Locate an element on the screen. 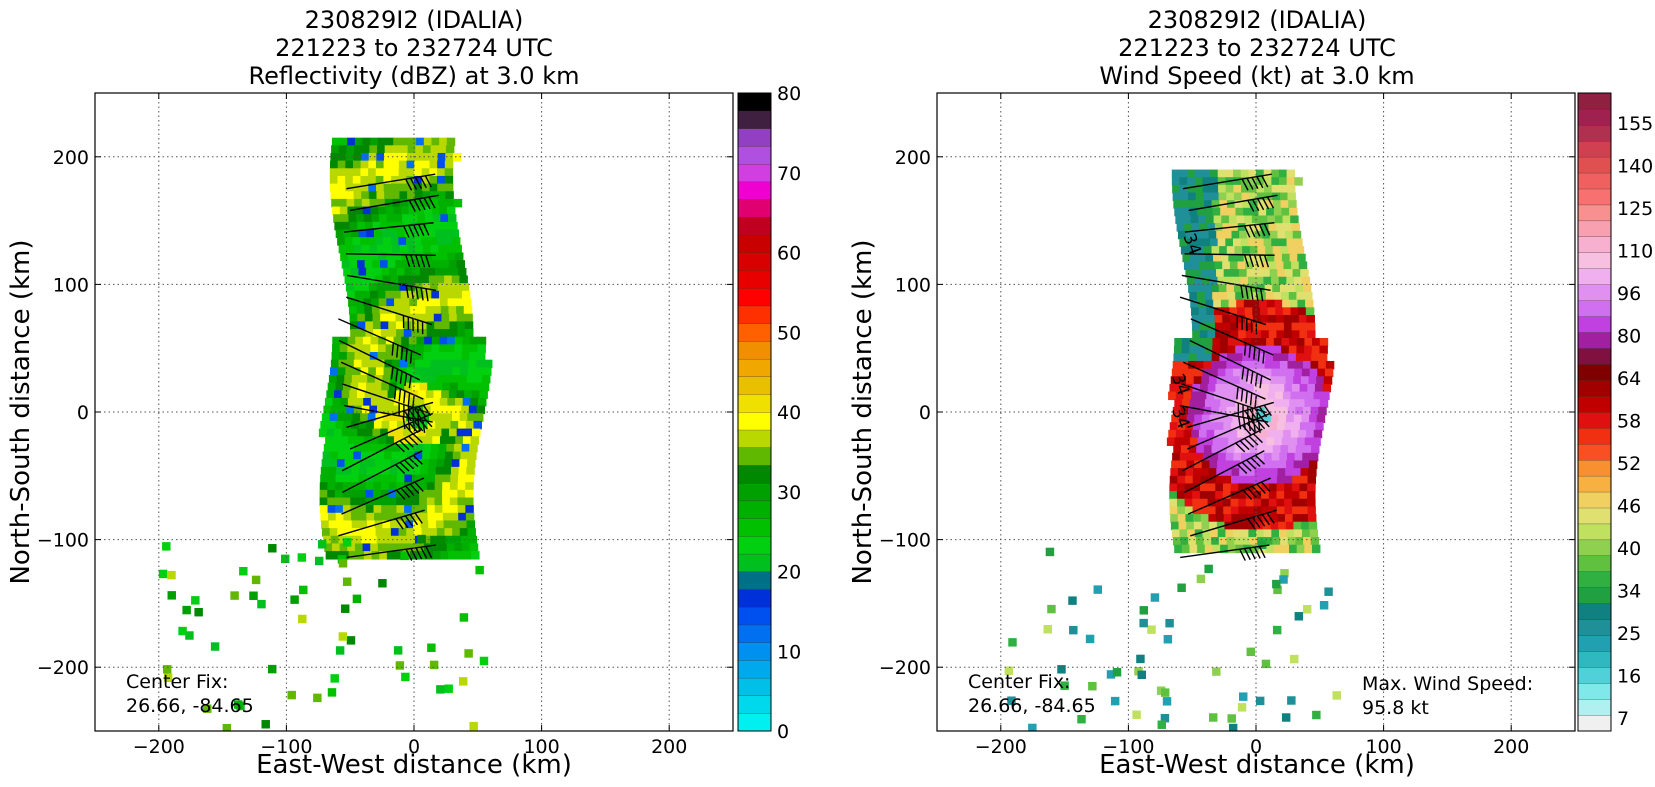 The height and width of the screenshot is (787, 1655). x-tick-label: −100 is located at coordinates (286, 747).